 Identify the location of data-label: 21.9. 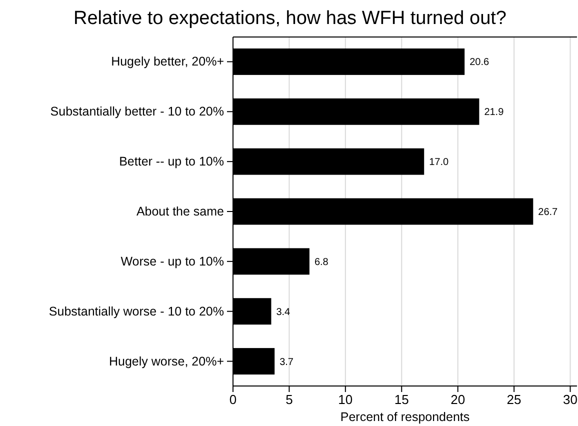
(494, 112).